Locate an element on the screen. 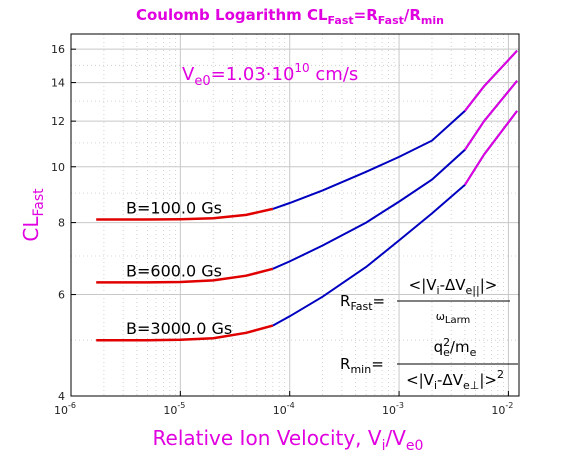  formula-min-numerator: q2 e/me is located at coordinates (455, 347).